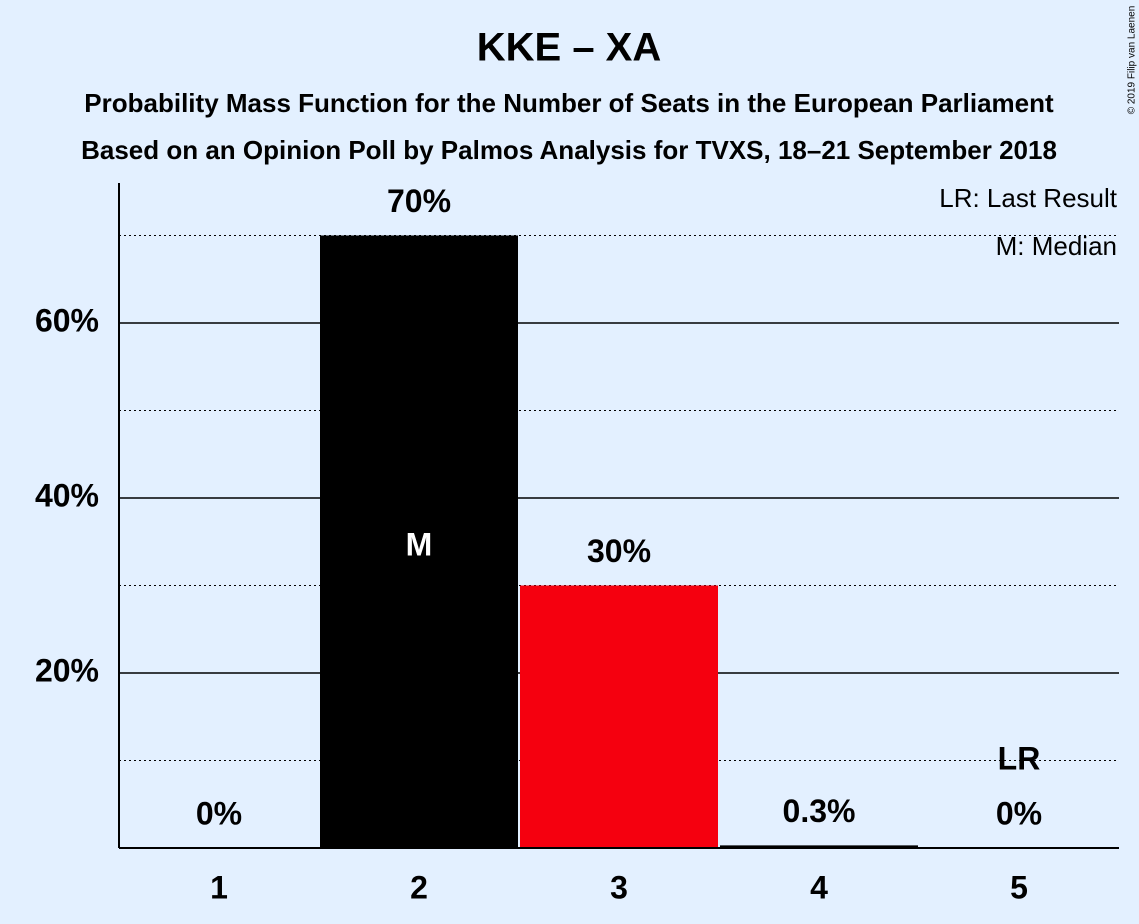 This screenshot has width=1139, height=924. What do you see at coordinates (1019, 758) in the screenshot?
I see `last-result-marker: LR` at bounding box center [1019, 758].